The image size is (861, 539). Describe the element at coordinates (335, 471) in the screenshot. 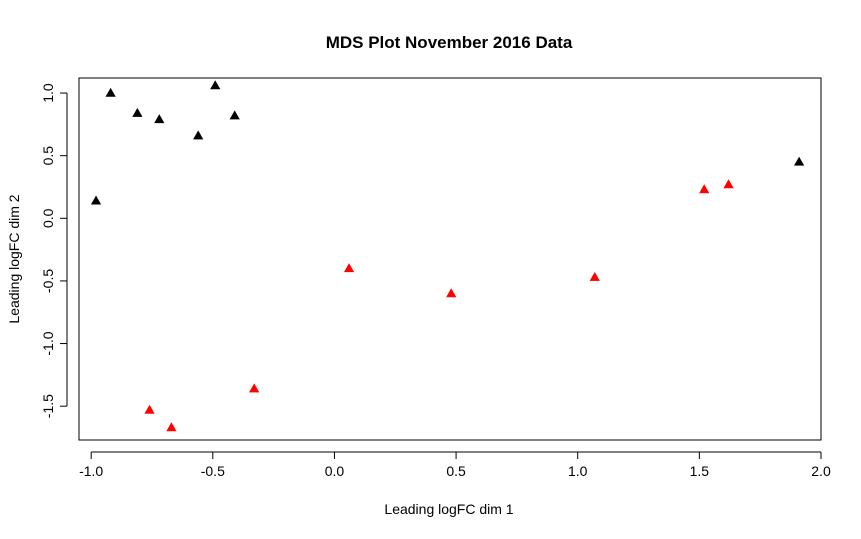

I see `x-tick-label: 0.0` at that location.